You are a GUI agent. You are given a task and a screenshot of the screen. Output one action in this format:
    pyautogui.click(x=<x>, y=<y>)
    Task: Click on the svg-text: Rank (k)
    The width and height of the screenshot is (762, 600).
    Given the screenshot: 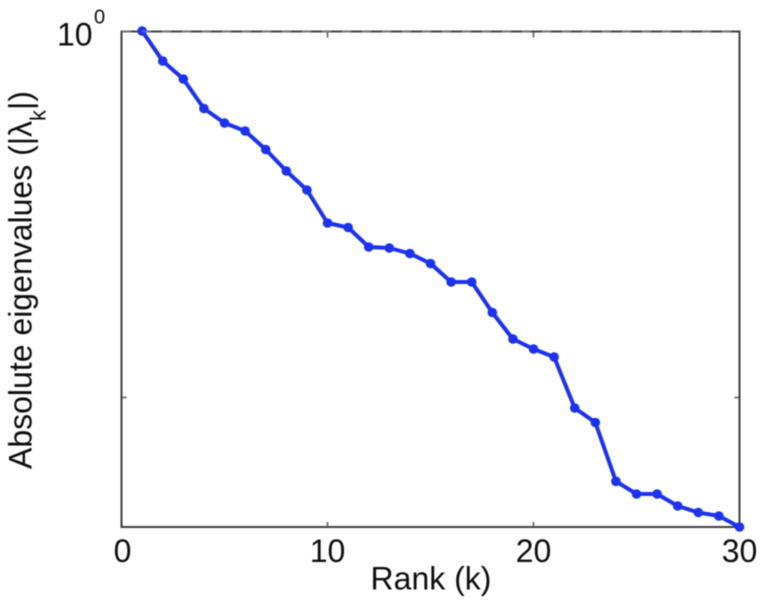 What is the action you would take?
    pyautogui.click(x=431, y=578)
    